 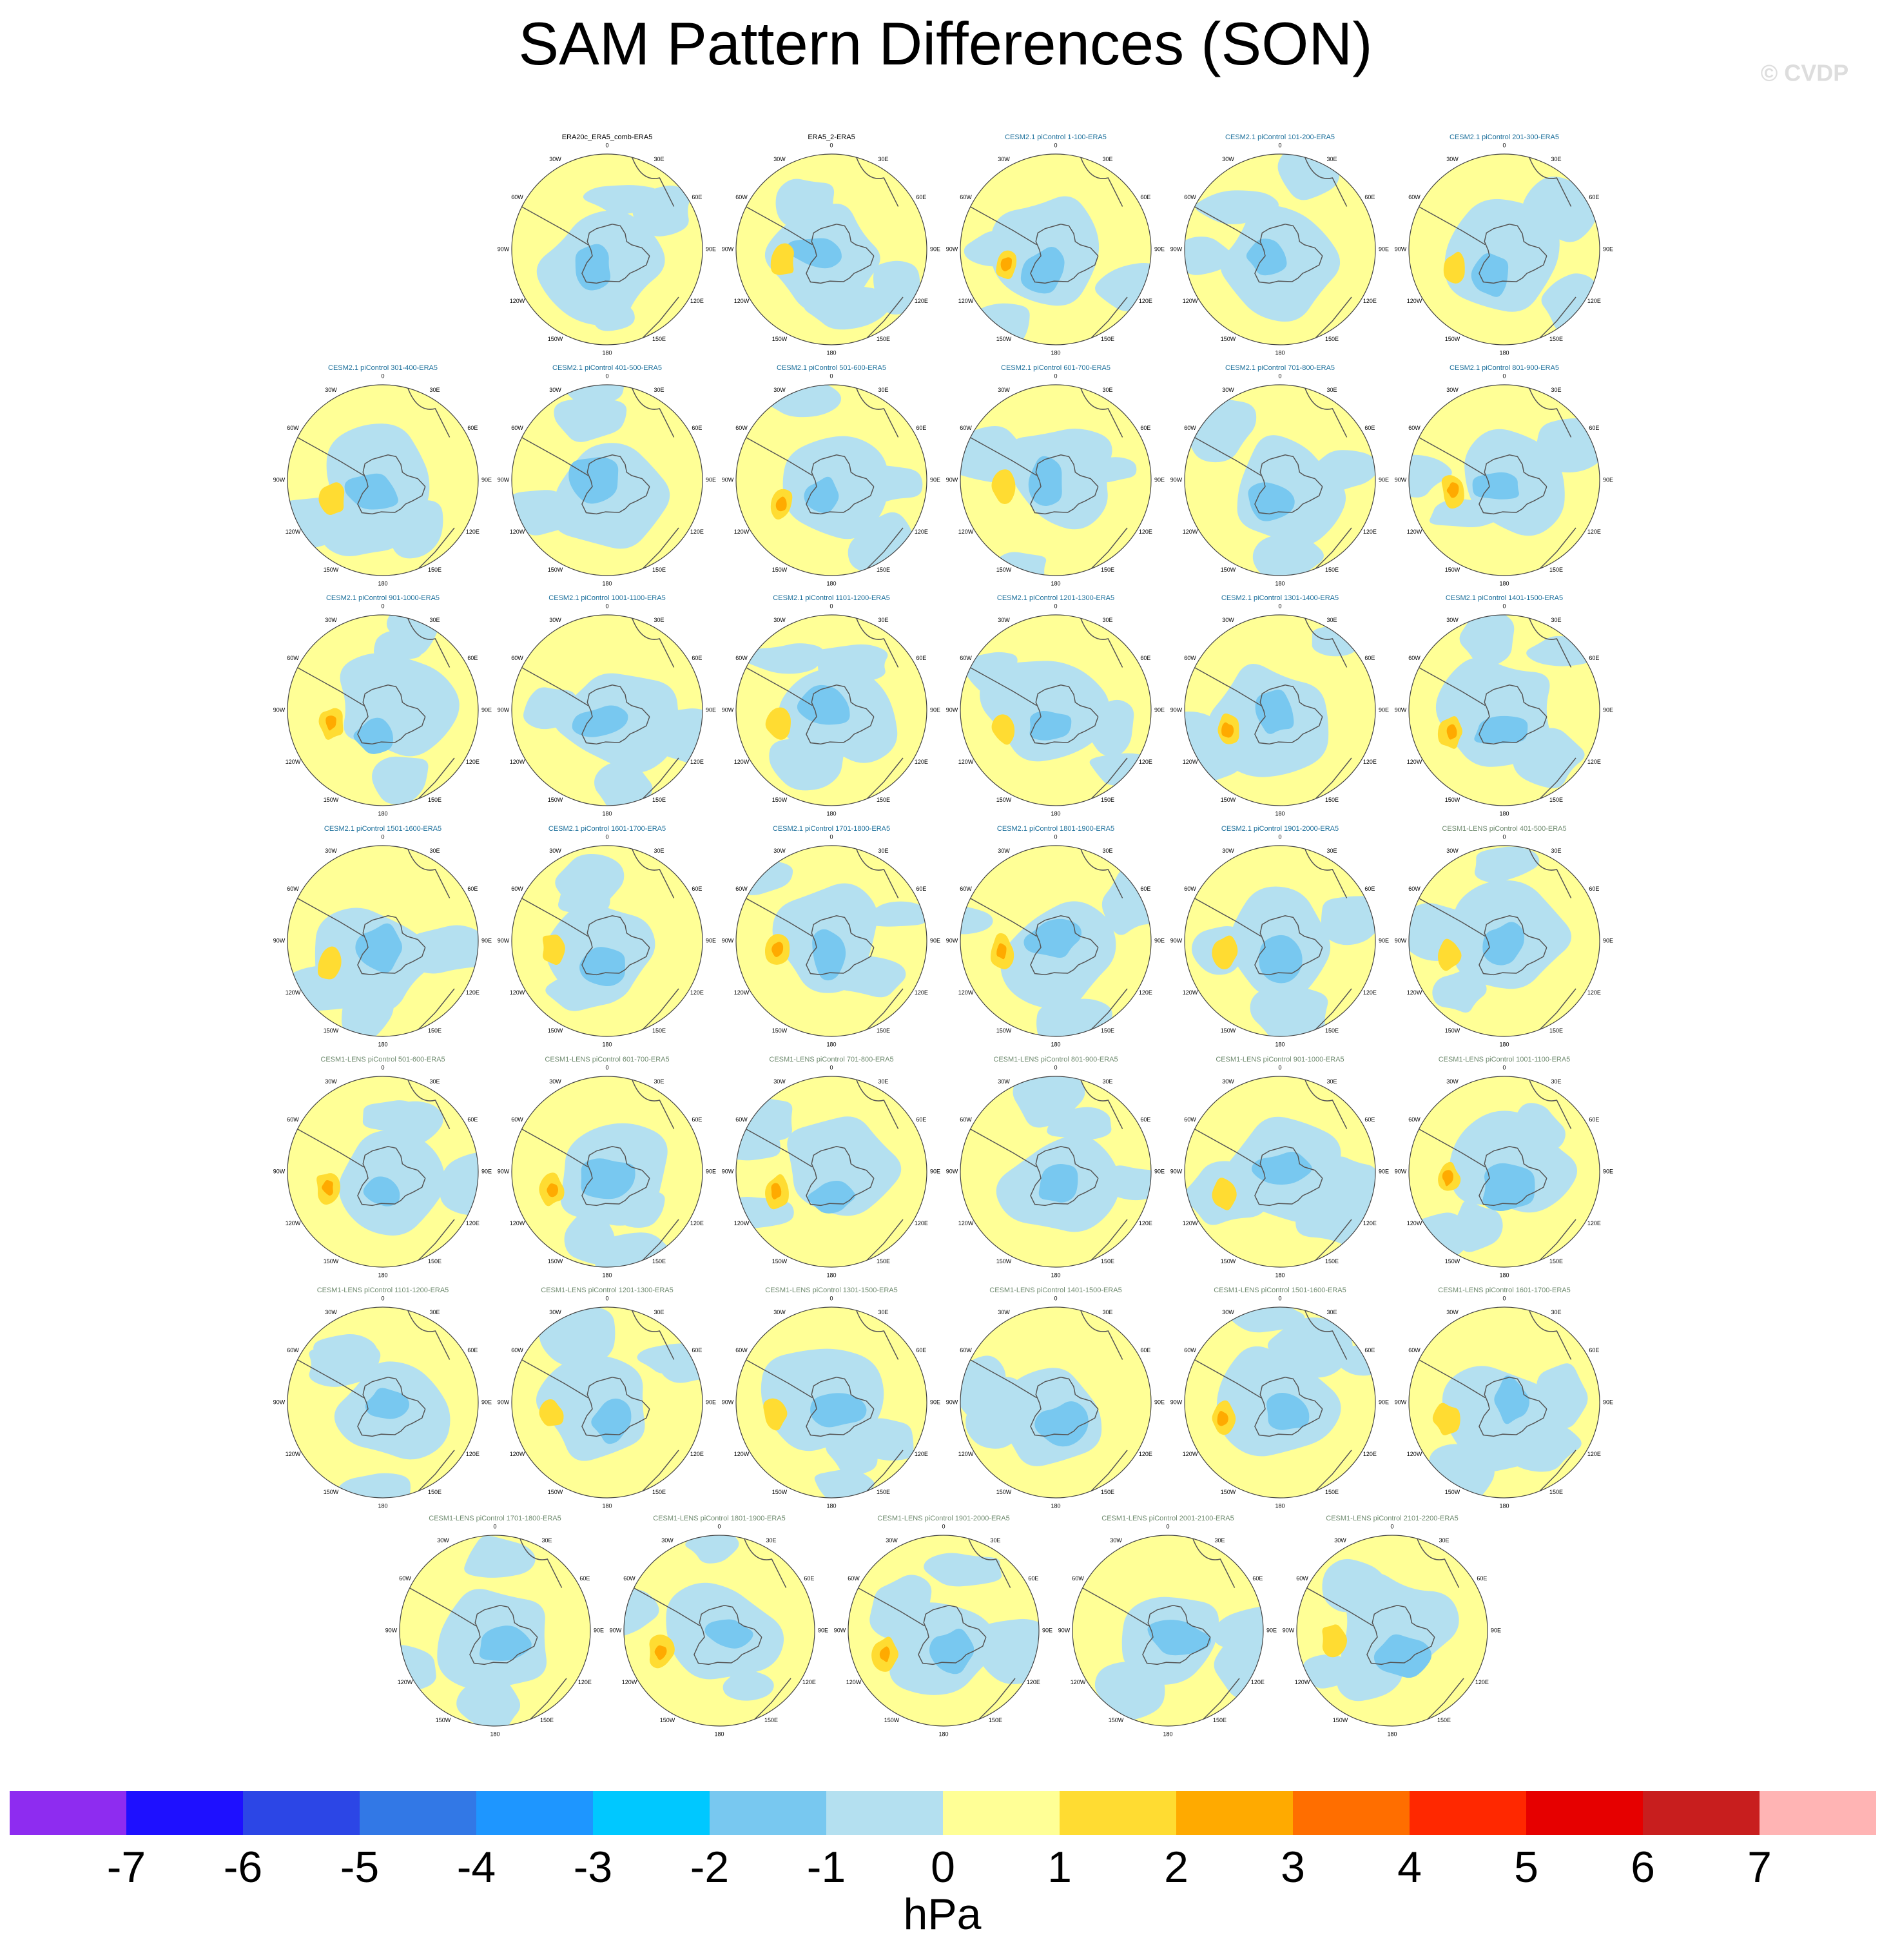 What do you see at coordinates (826, 1868) in the screenshot?
I see `colorbar-tick-label: -1` at bounding box center [826, 1868].